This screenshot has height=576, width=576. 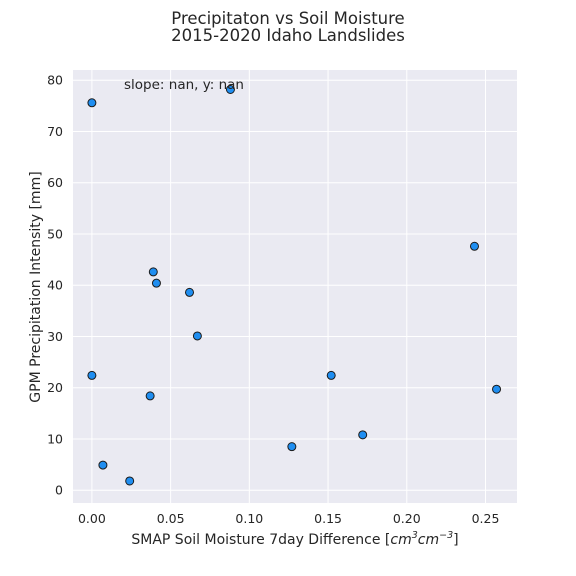 I want to click on fit-annotation: slope: nan, y: nan, so click(x=184, y=85).